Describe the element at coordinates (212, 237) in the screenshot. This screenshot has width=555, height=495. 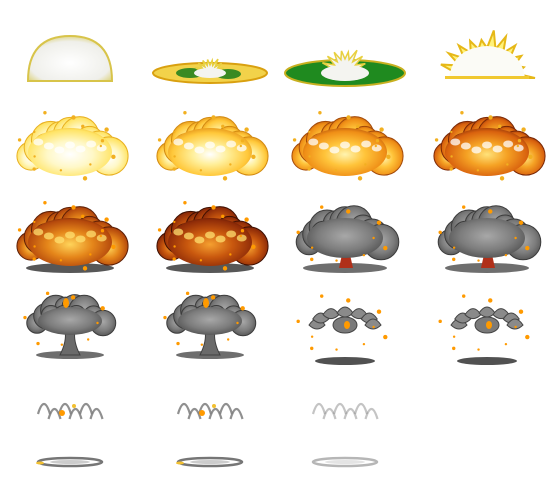
I see `sprite-frame-f10` at that location.